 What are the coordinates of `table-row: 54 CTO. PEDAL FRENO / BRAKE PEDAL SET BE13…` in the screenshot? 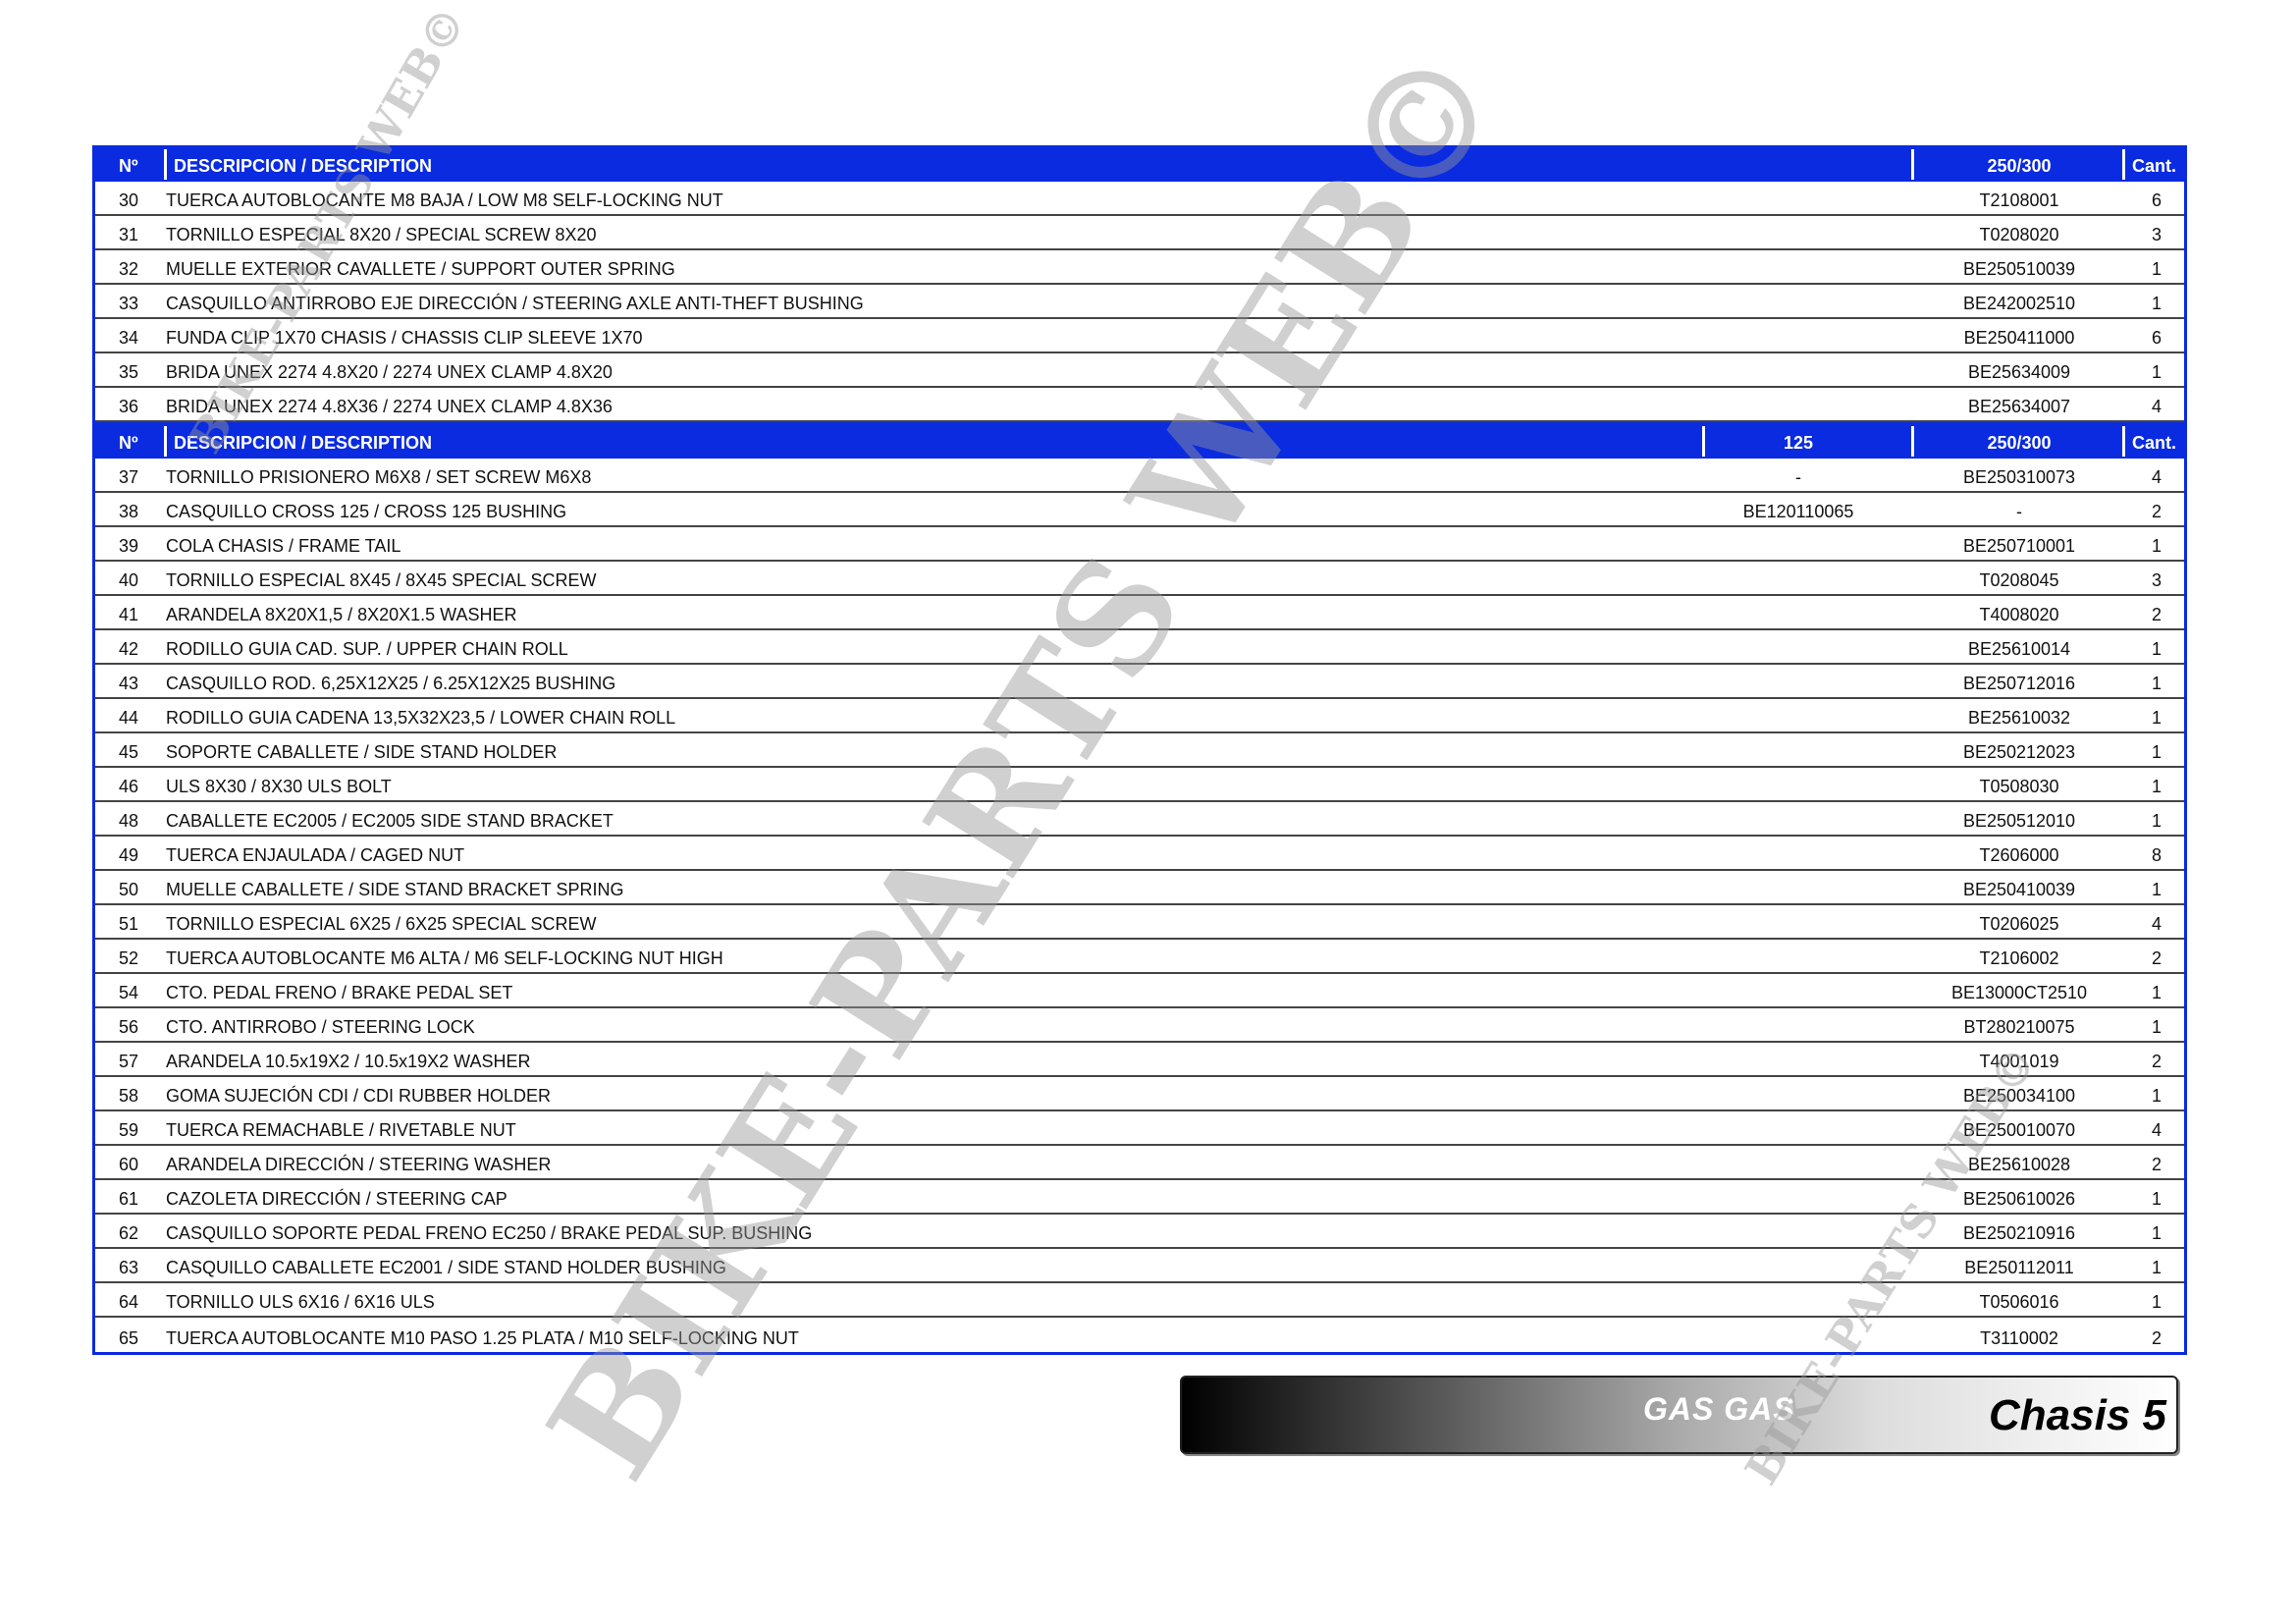 It's located at (1139, 991).